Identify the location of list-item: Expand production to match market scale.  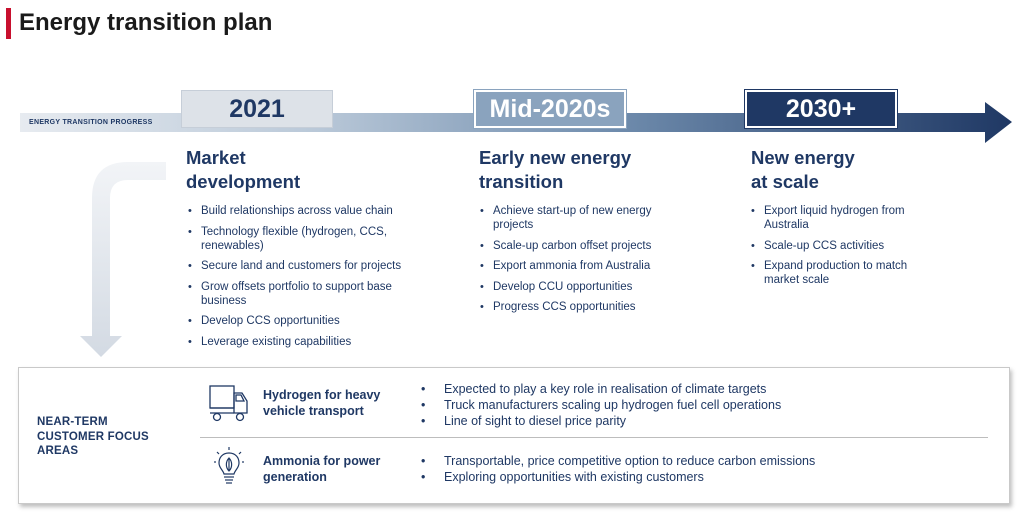
(842, 273).